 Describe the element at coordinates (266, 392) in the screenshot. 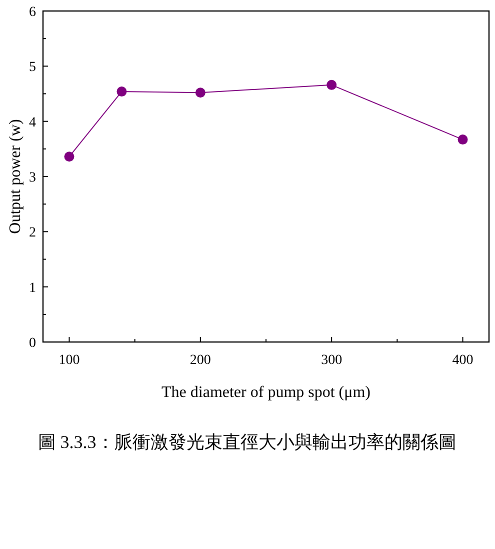

I see `x-axis-title: The diameter of pump spot (μm)` at that location.